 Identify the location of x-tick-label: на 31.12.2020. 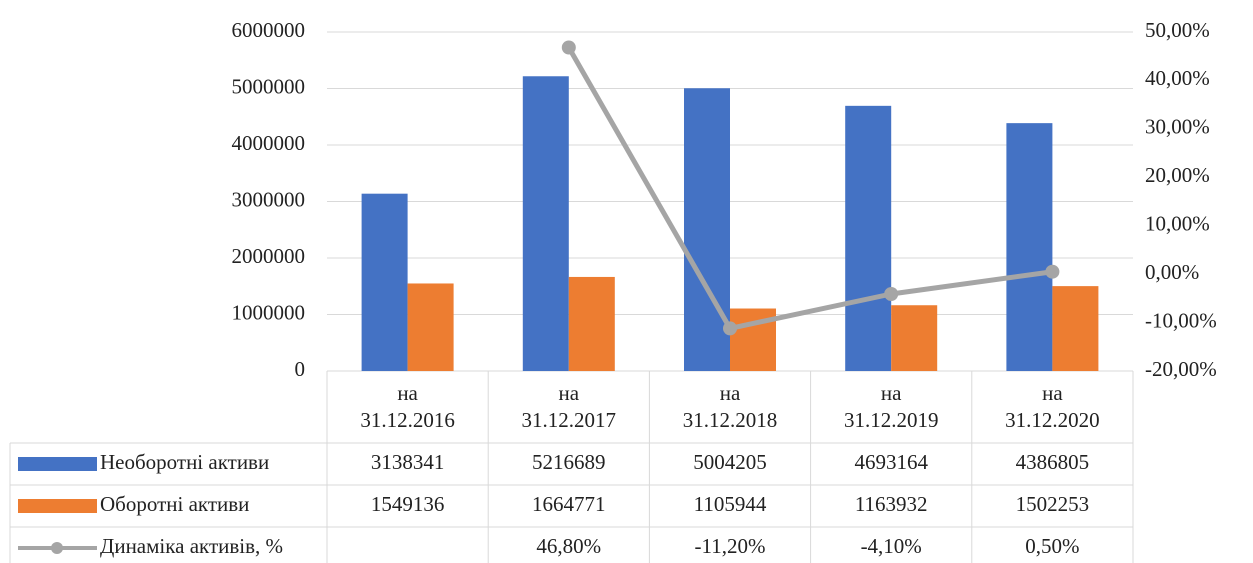
(1052, 406).